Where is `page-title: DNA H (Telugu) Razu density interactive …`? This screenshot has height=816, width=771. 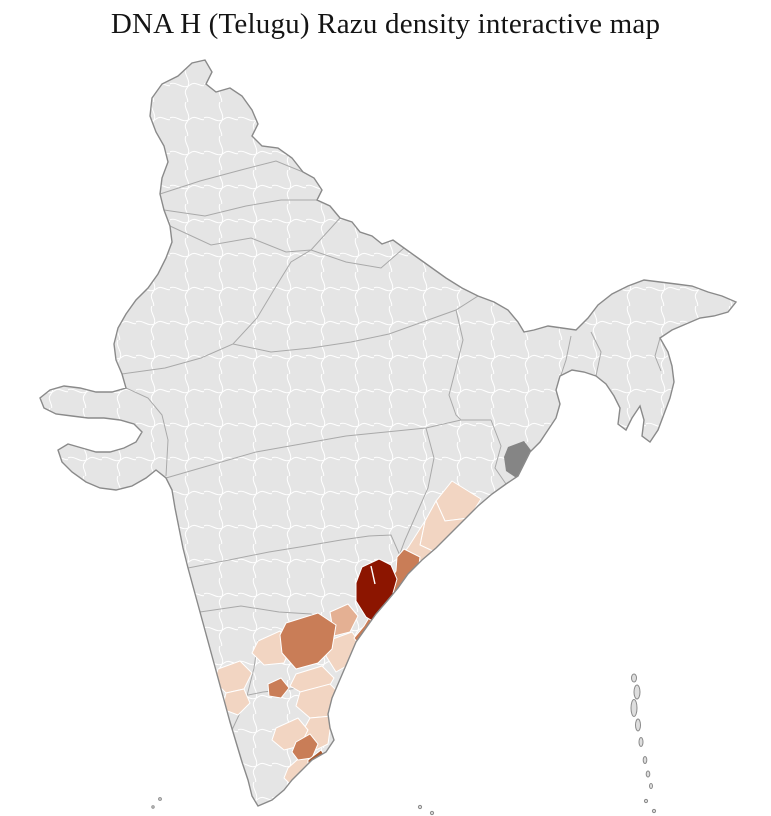
page-title: DNA H (Telugu) Razu density interactive … is located at coordinates (385, 24).